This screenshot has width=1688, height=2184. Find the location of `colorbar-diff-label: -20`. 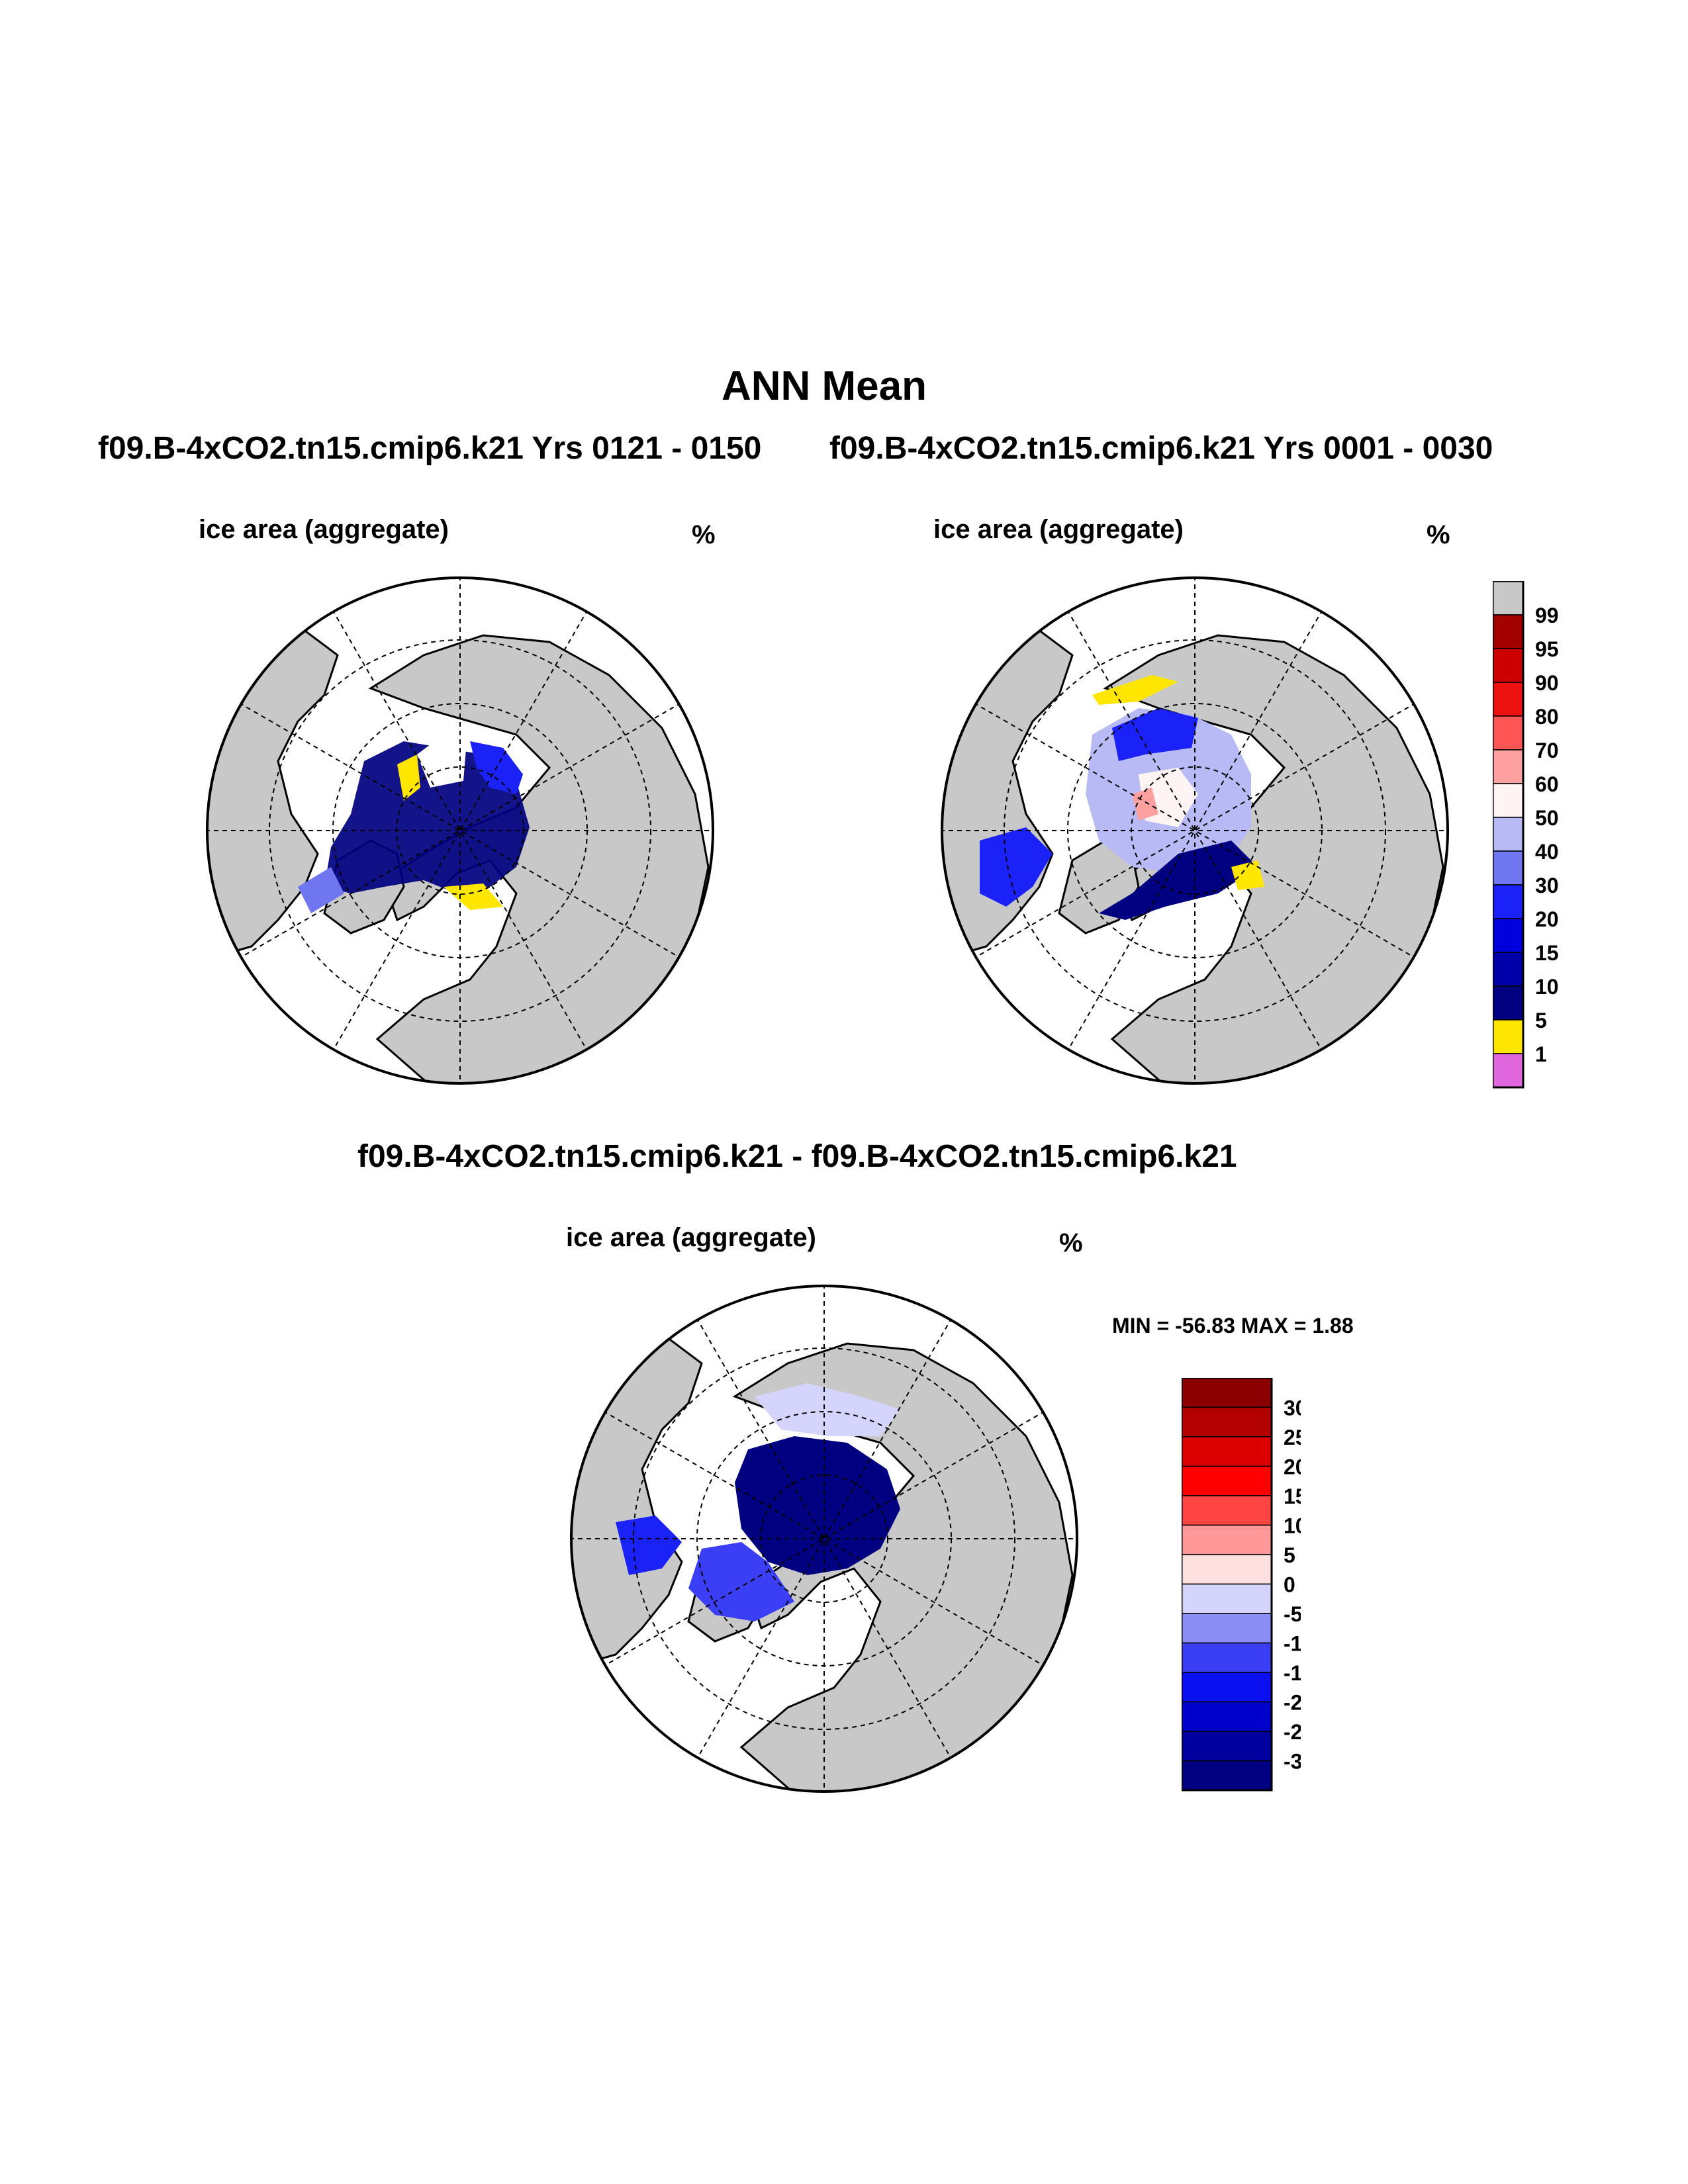

colorbar-diff-label: -20 is located at coordinates (1292, 1703).